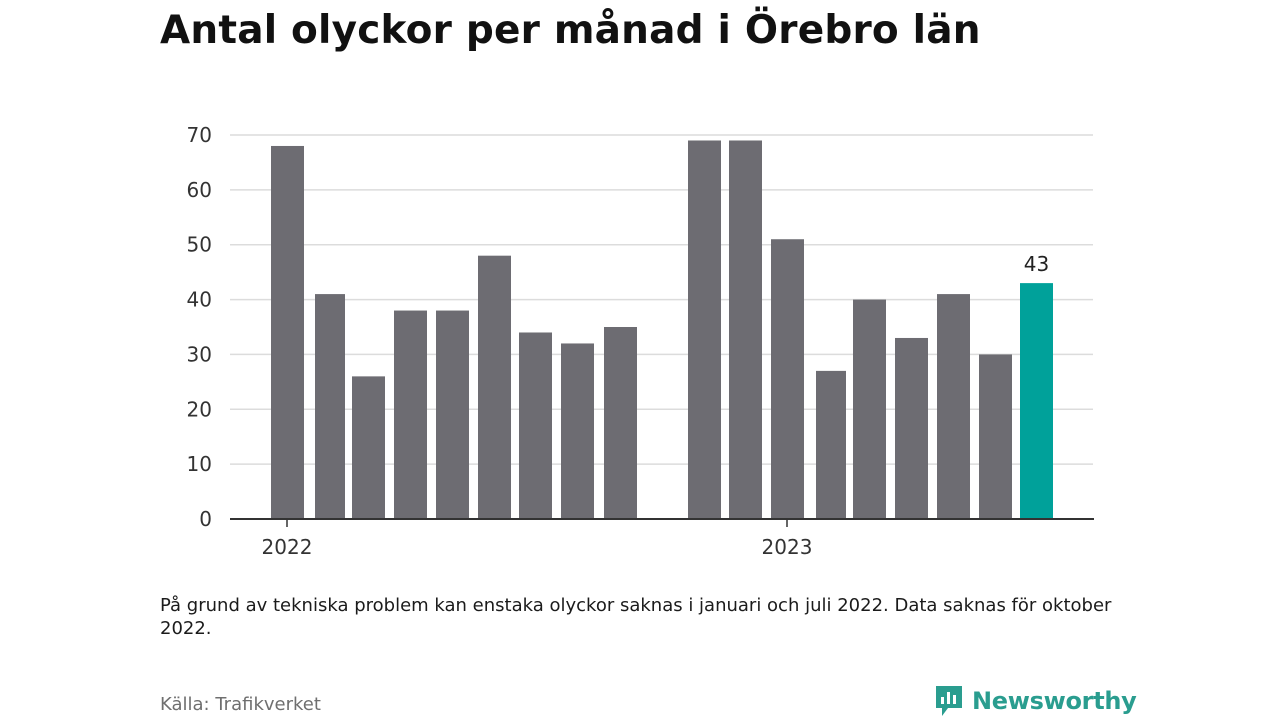  What do you see at coordinates (1054, 701) in the screenshot?
I see `newsworthy-brand-name: Newsworthy` at bounding box center [1054, 701].